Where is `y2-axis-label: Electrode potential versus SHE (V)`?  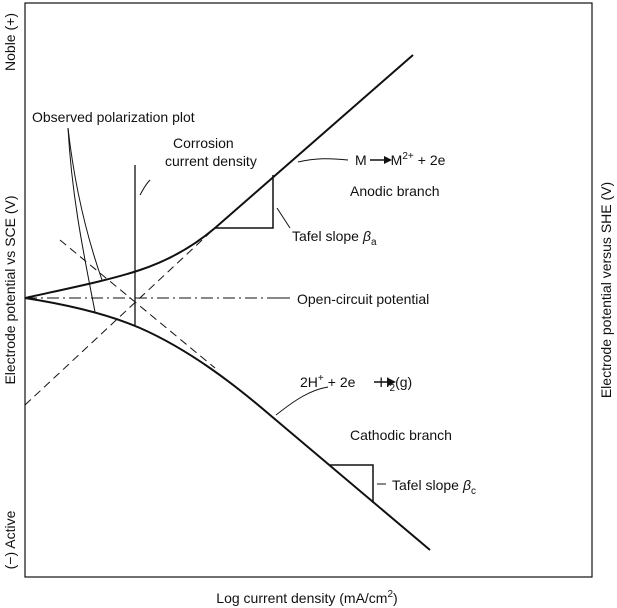 y2-axis-label: Electrode potential versus SHE (V) is located at coordinates (606, 290).